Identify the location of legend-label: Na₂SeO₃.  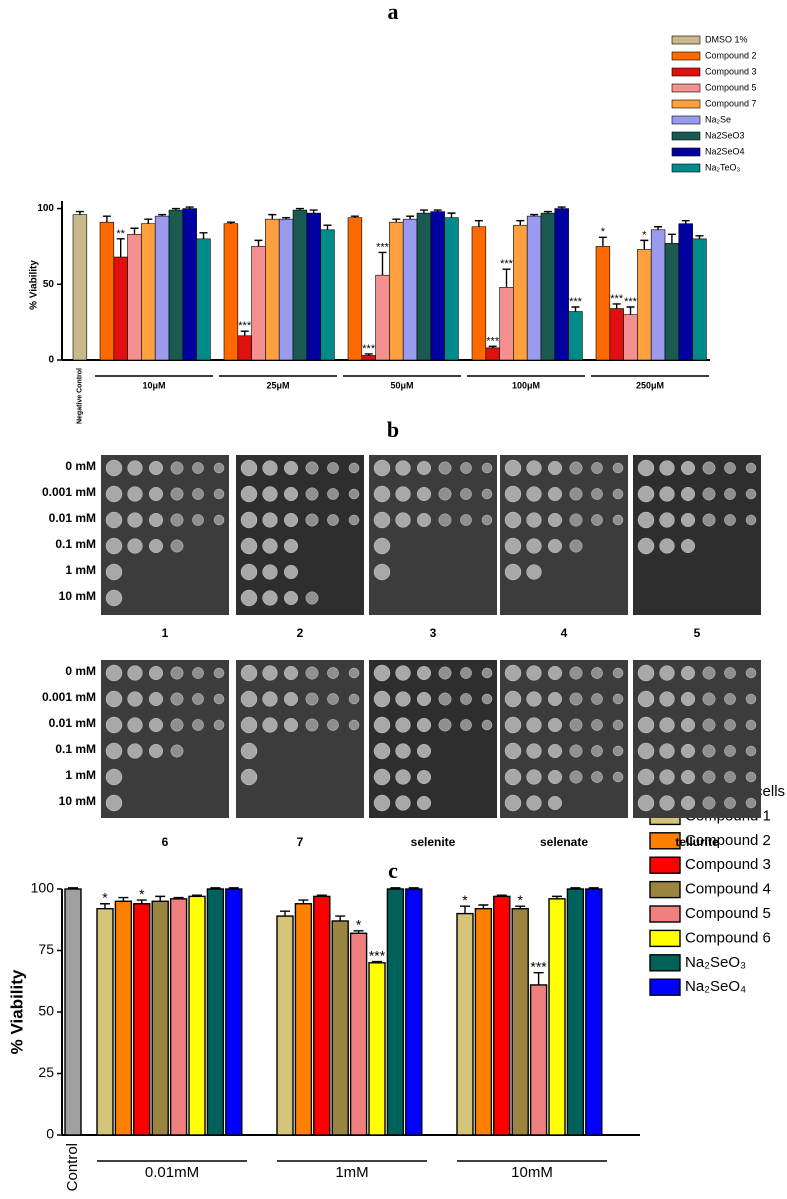
(715, 962).